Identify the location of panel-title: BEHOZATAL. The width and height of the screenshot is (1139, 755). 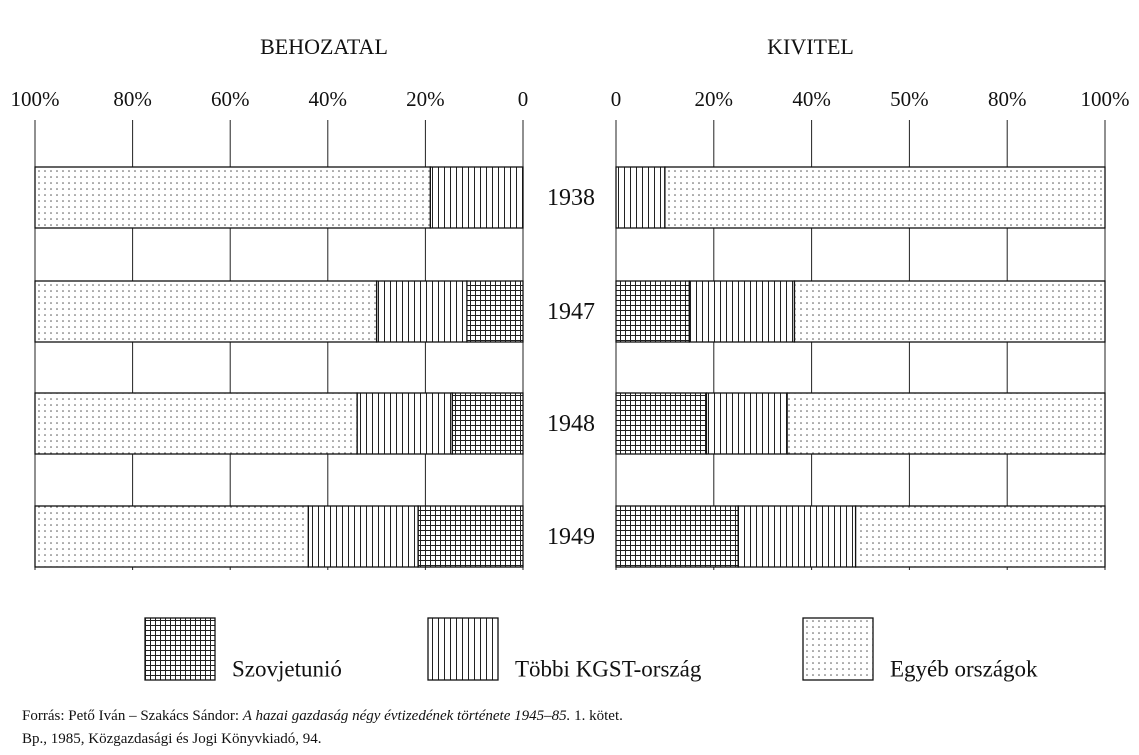
(324, 46).